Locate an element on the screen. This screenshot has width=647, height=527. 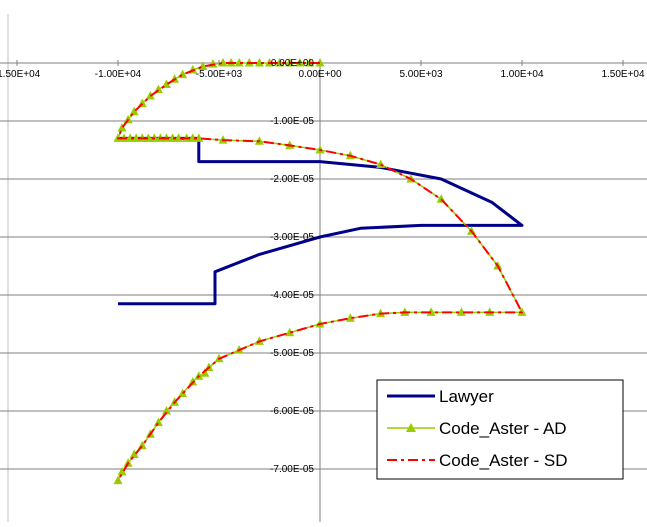
y-tick-label-5: -5.00E-05 is located at coordinates (292, 353).